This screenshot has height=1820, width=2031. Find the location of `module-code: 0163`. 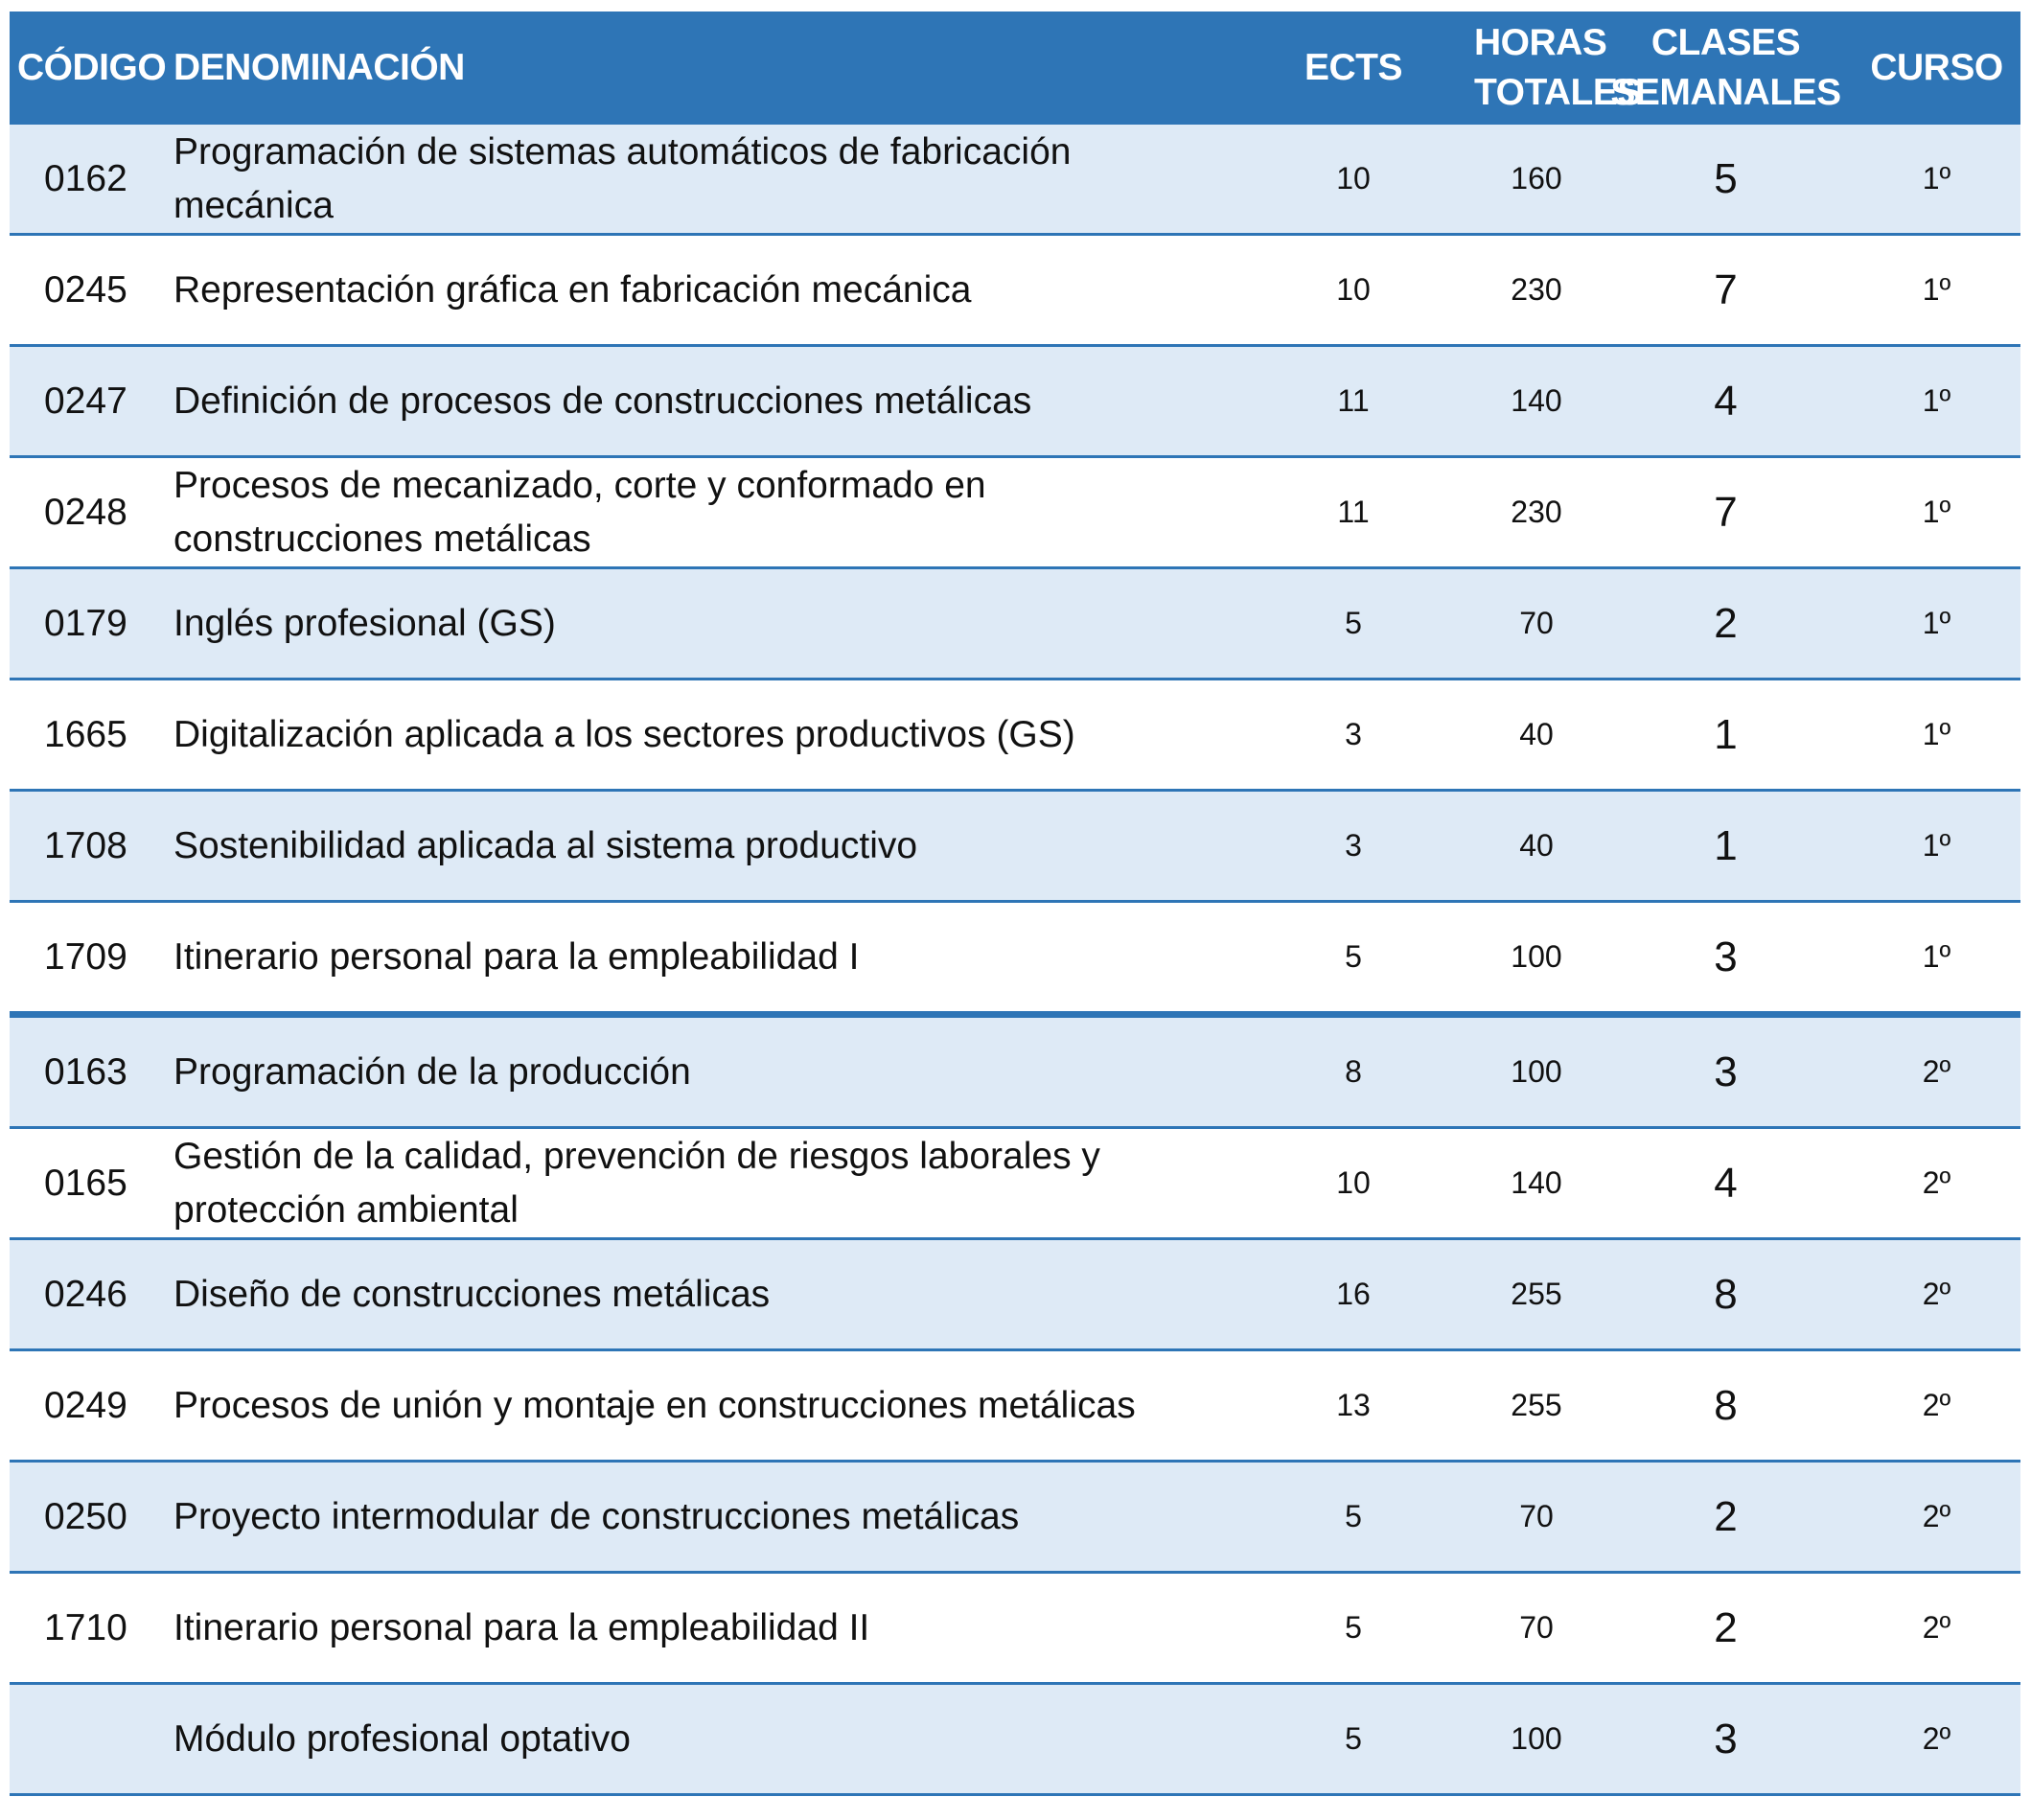

module-code: 0163 is located at coordinates (92, 1071).